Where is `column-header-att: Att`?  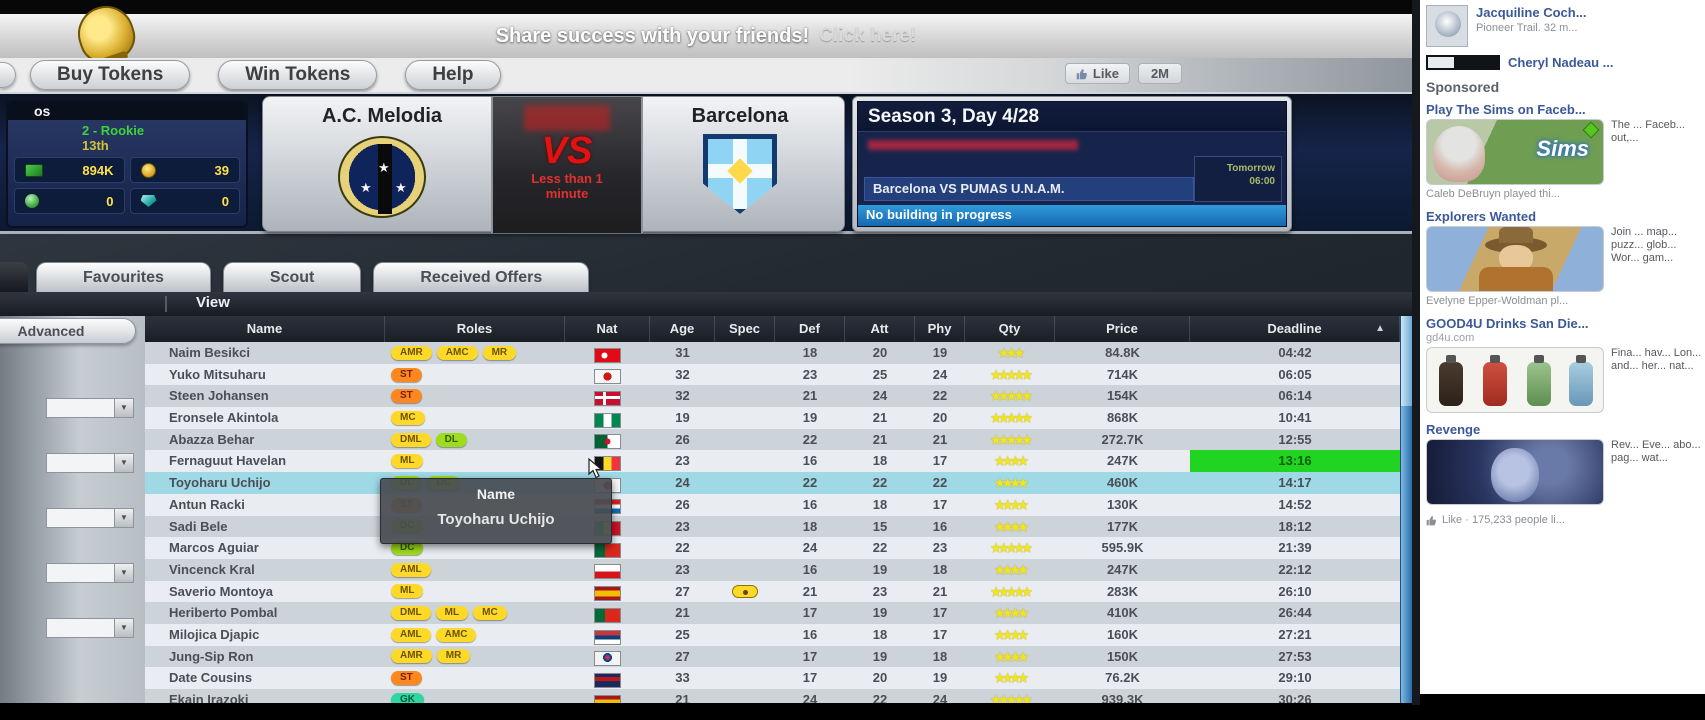
column-header-att: Att is located at coordinates (880, 329).